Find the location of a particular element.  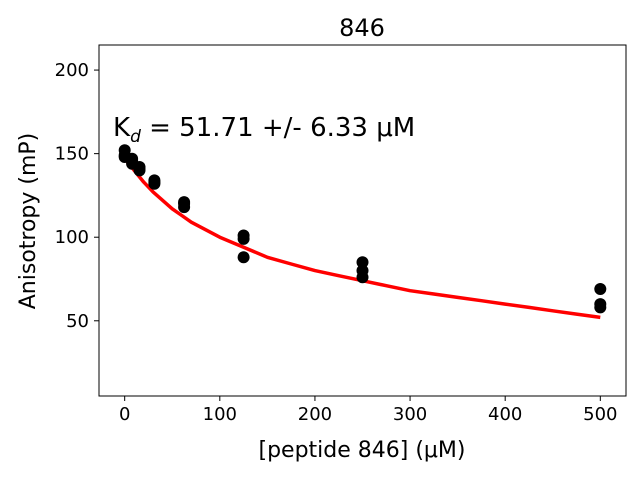

kd-annotation-value: = 51.71 +/- 6.33 μM is located at coordinates (278, 128).